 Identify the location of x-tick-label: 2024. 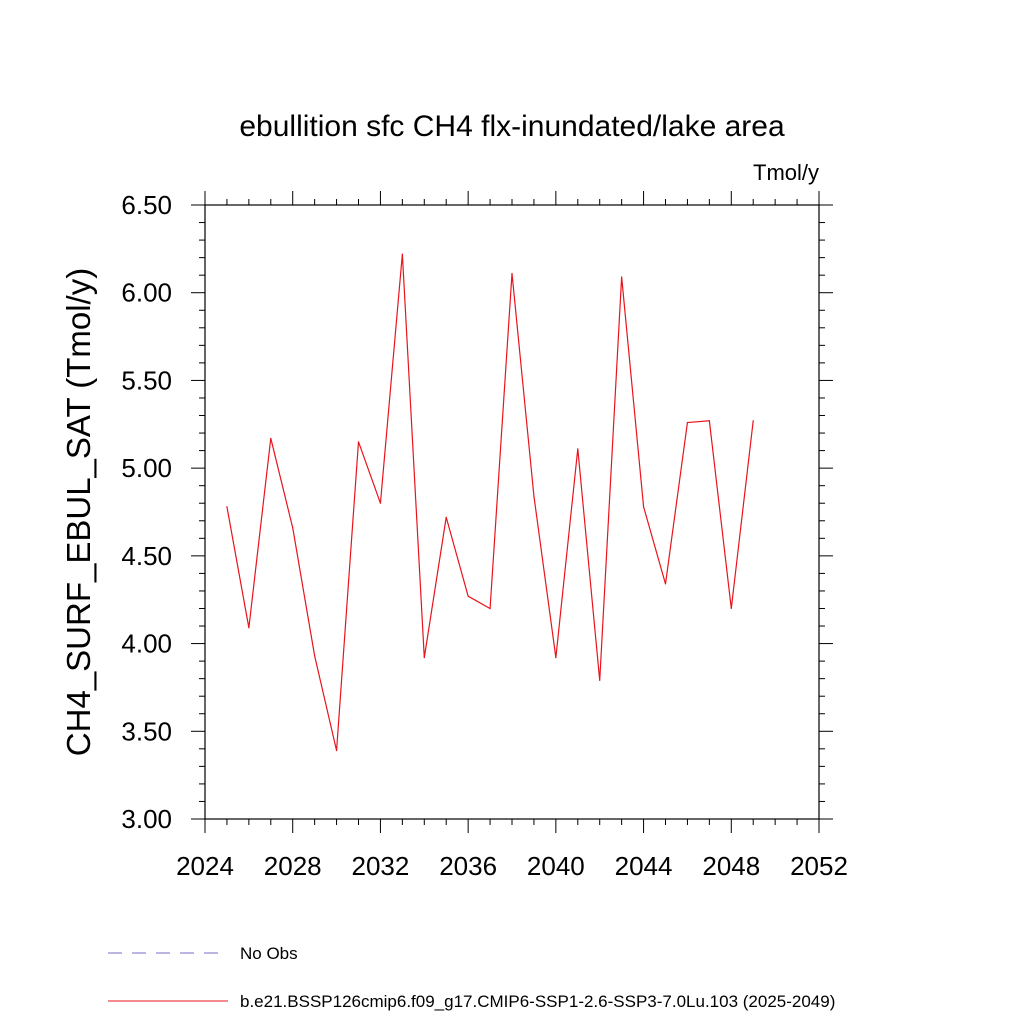
(205, 866).